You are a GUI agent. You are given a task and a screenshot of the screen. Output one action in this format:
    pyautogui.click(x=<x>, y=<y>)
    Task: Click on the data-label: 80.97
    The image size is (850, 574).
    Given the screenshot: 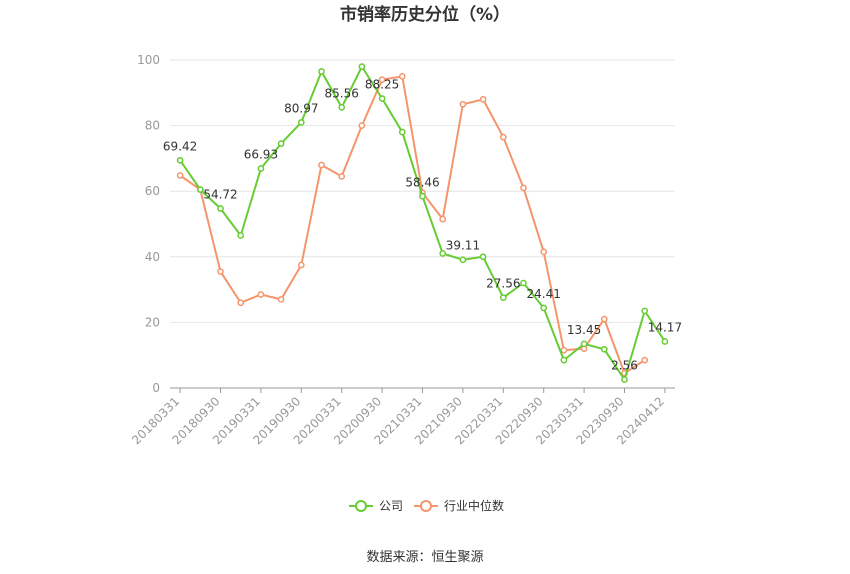 What is the action you would take?
    pyautogui.click(x=301, y=108)
    